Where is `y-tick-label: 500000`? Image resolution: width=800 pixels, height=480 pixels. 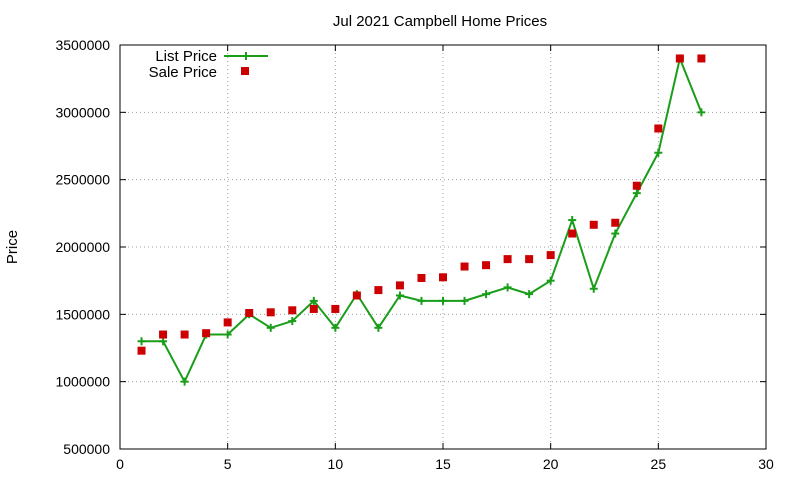 y-tick-label: 500000 is located at coordinates (86, 449).